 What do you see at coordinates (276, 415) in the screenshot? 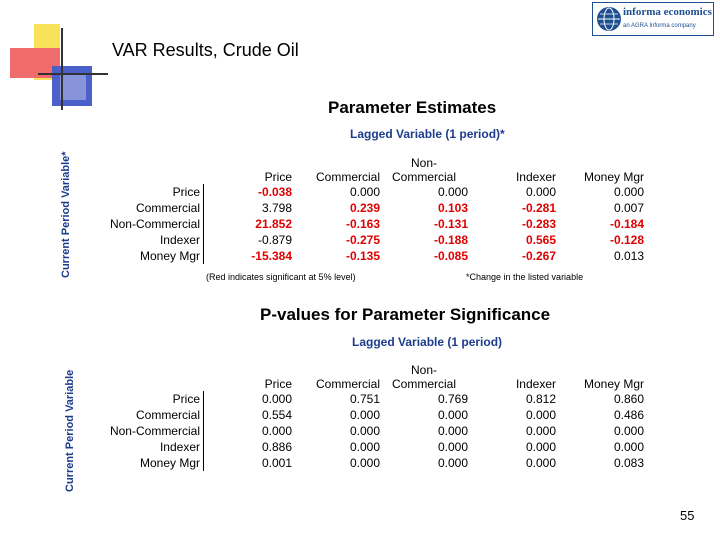
I see `p-value-cell: 0.554` at bounding box center [276, 415].